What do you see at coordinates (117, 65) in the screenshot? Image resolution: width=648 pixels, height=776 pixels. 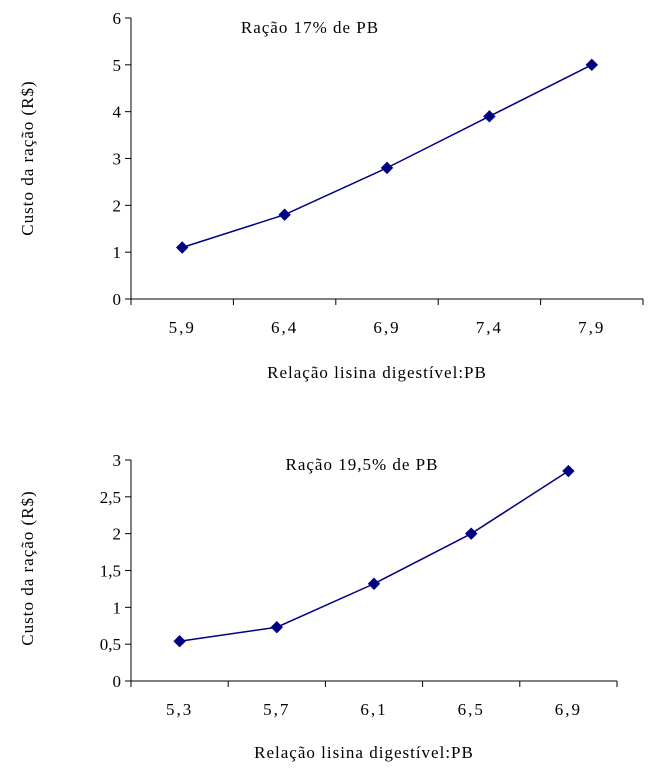 I see `chart-1-y-tick-label: 5` at bounding box center [117, 65].